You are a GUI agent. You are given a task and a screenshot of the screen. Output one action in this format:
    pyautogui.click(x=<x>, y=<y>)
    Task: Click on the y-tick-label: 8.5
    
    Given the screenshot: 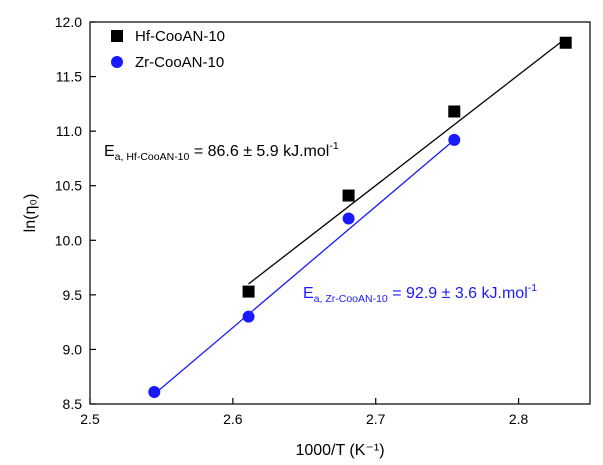 What is the action you would take?
    pyautogui.click(x=73, y=404)
    